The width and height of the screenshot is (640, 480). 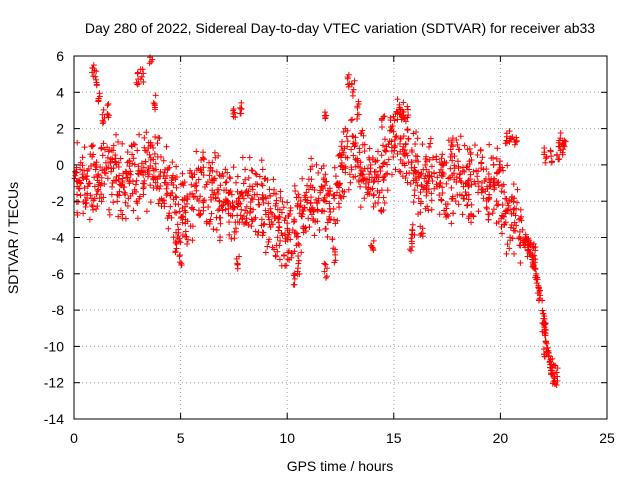 I want to click on x-tick-label: 0, so click(x=74, y=438).